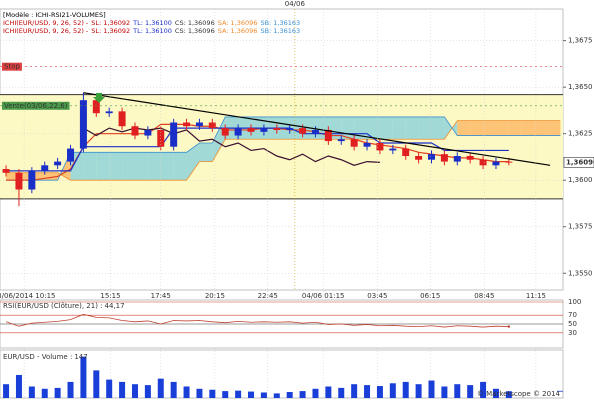 The image size is (594, 400). What do you see at coordinates (574, 302) in the screenshot?
I see `y-tick-label: 100` at bounding box center [574, 302].